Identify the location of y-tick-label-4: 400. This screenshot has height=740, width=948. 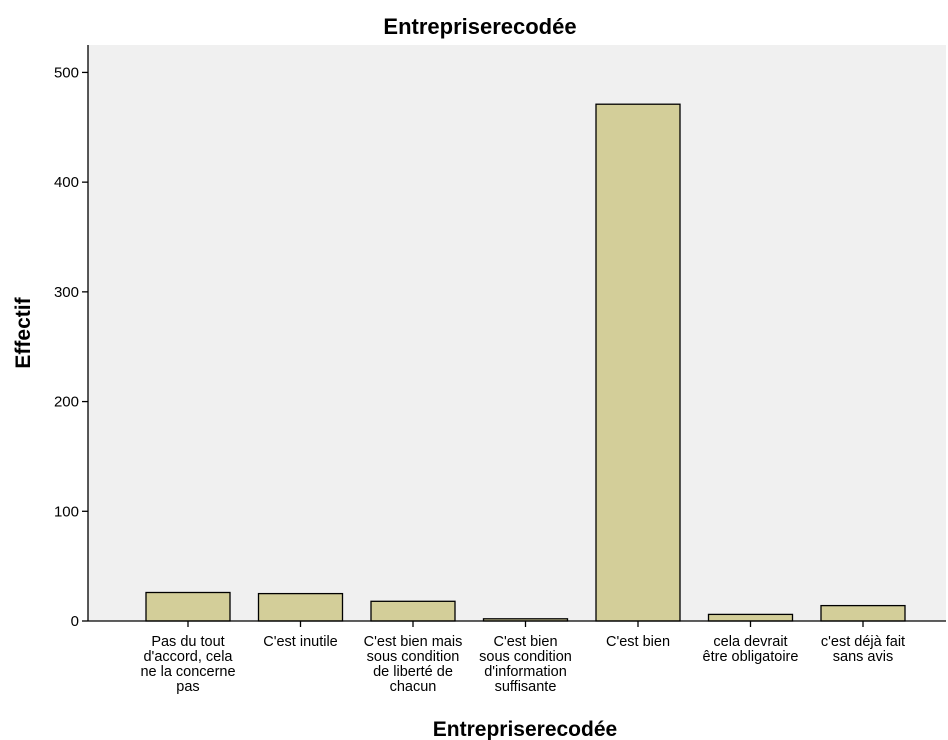
(66, 182).